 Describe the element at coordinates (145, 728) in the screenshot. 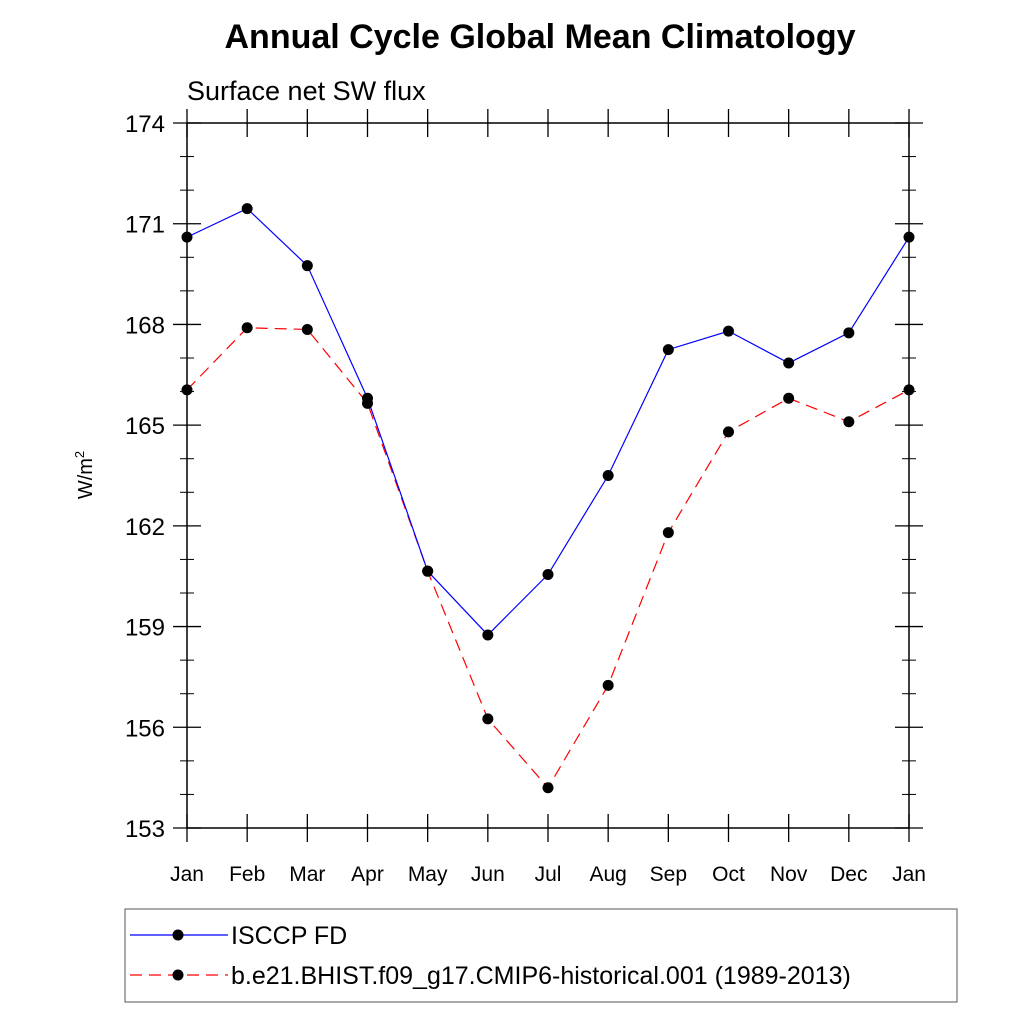

I see `y-tick-label: 156` at that location.